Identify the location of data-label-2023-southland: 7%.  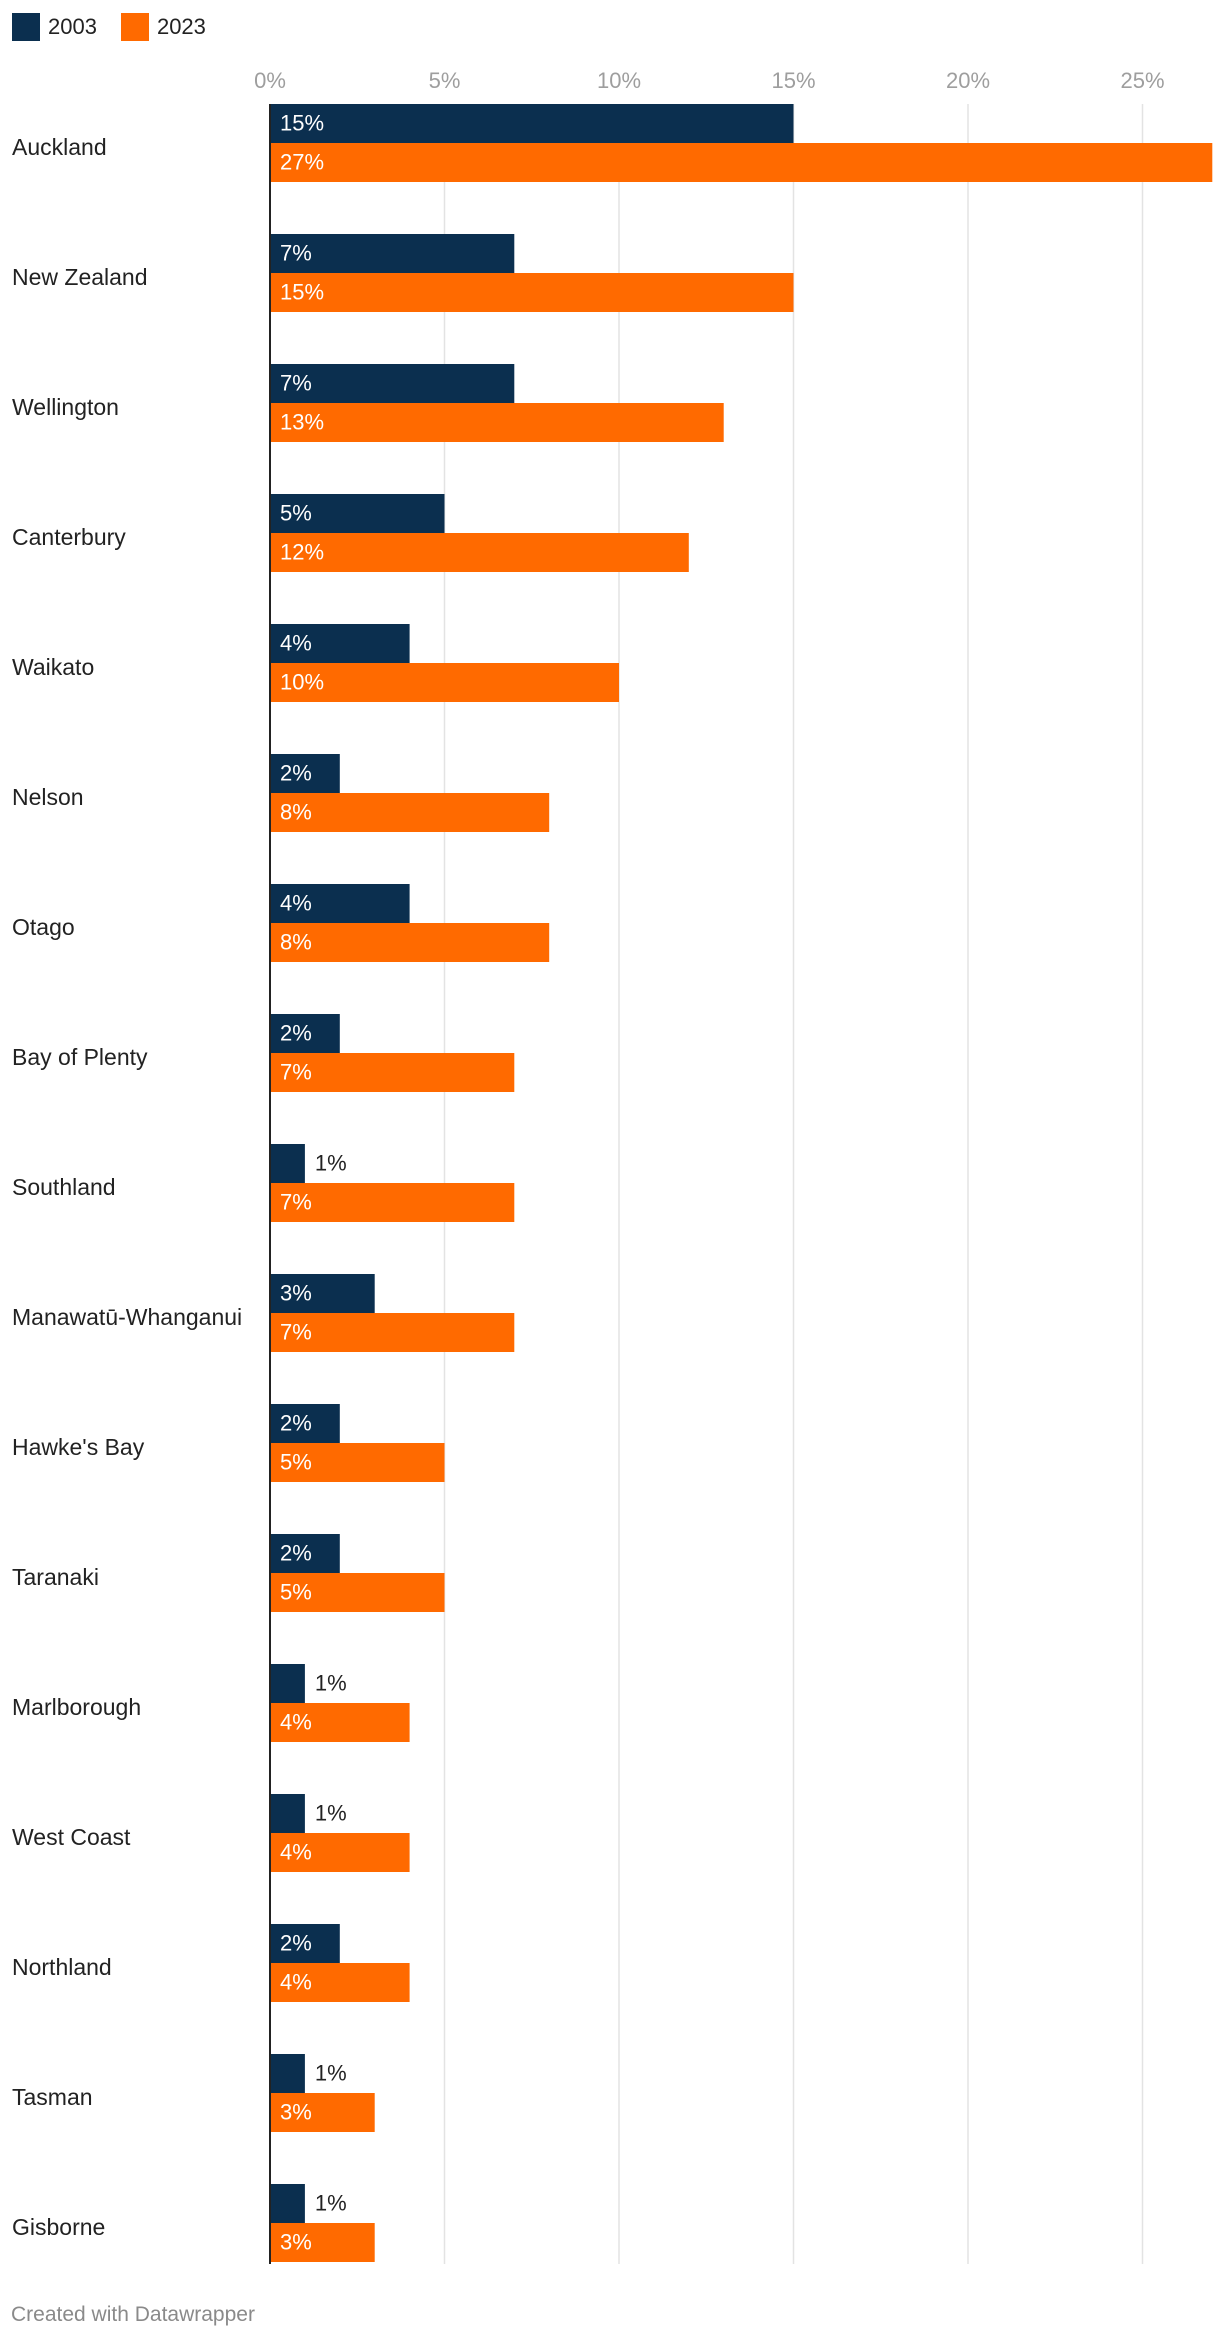
(296, 1201).